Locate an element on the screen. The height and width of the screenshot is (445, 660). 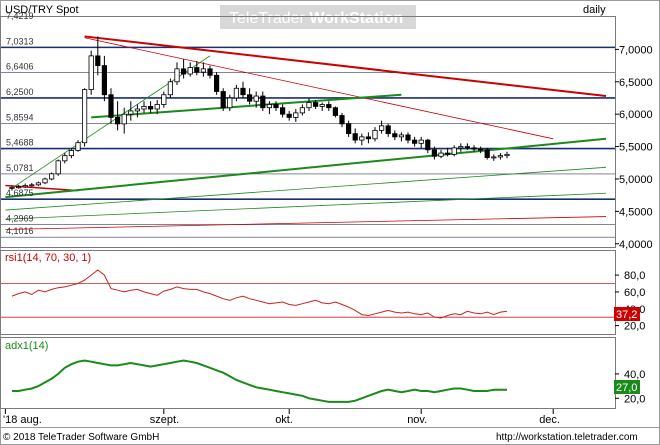
adx-tick-label-1: 20,0 is located at coordinates (634, 399).